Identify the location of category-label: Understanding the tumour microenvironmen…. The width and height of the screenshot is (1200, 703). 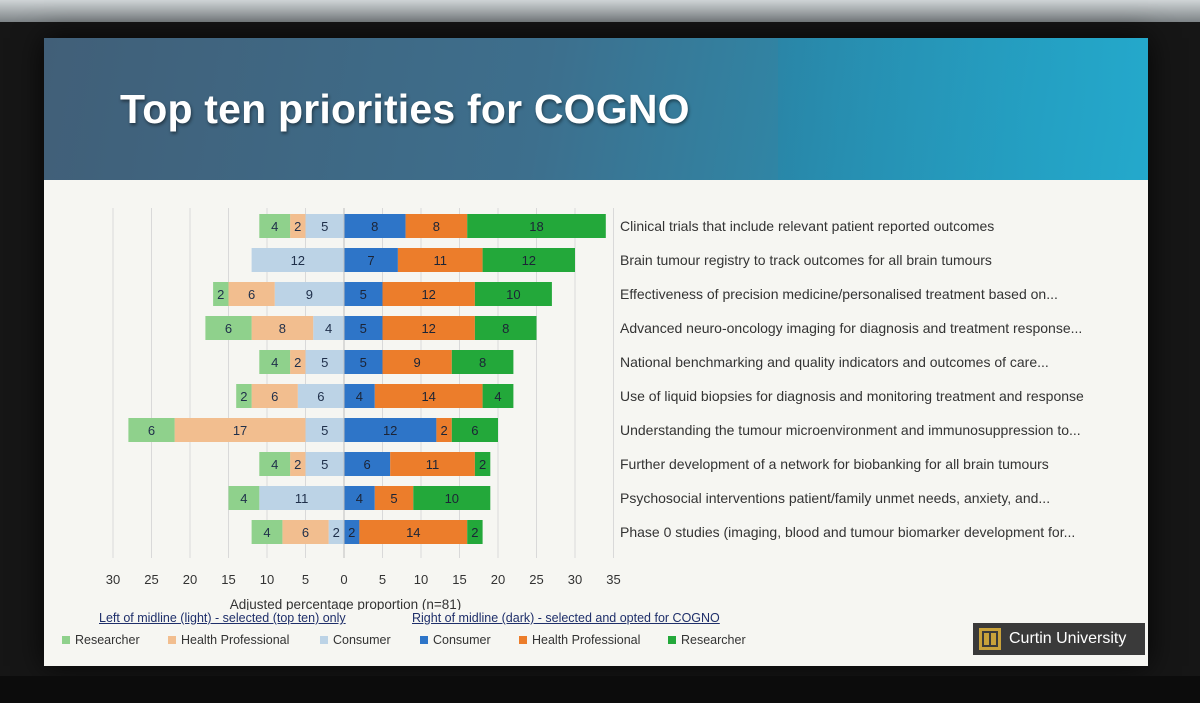
(850, 430).